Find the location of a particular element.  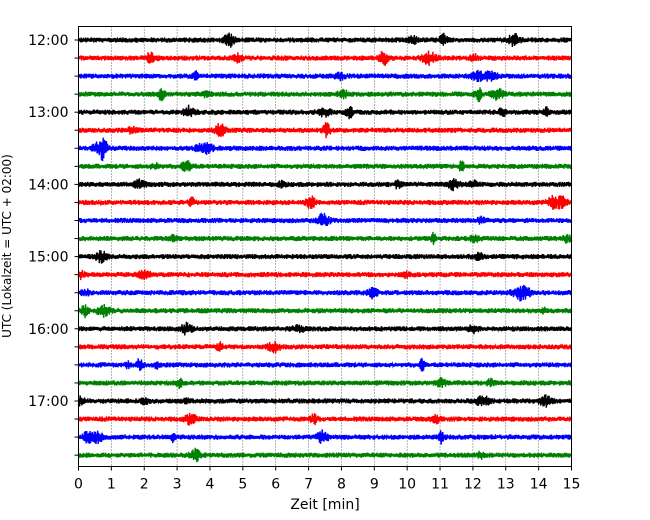

y-tick-label-0: 12:00 is located at coordinates (48, 41).